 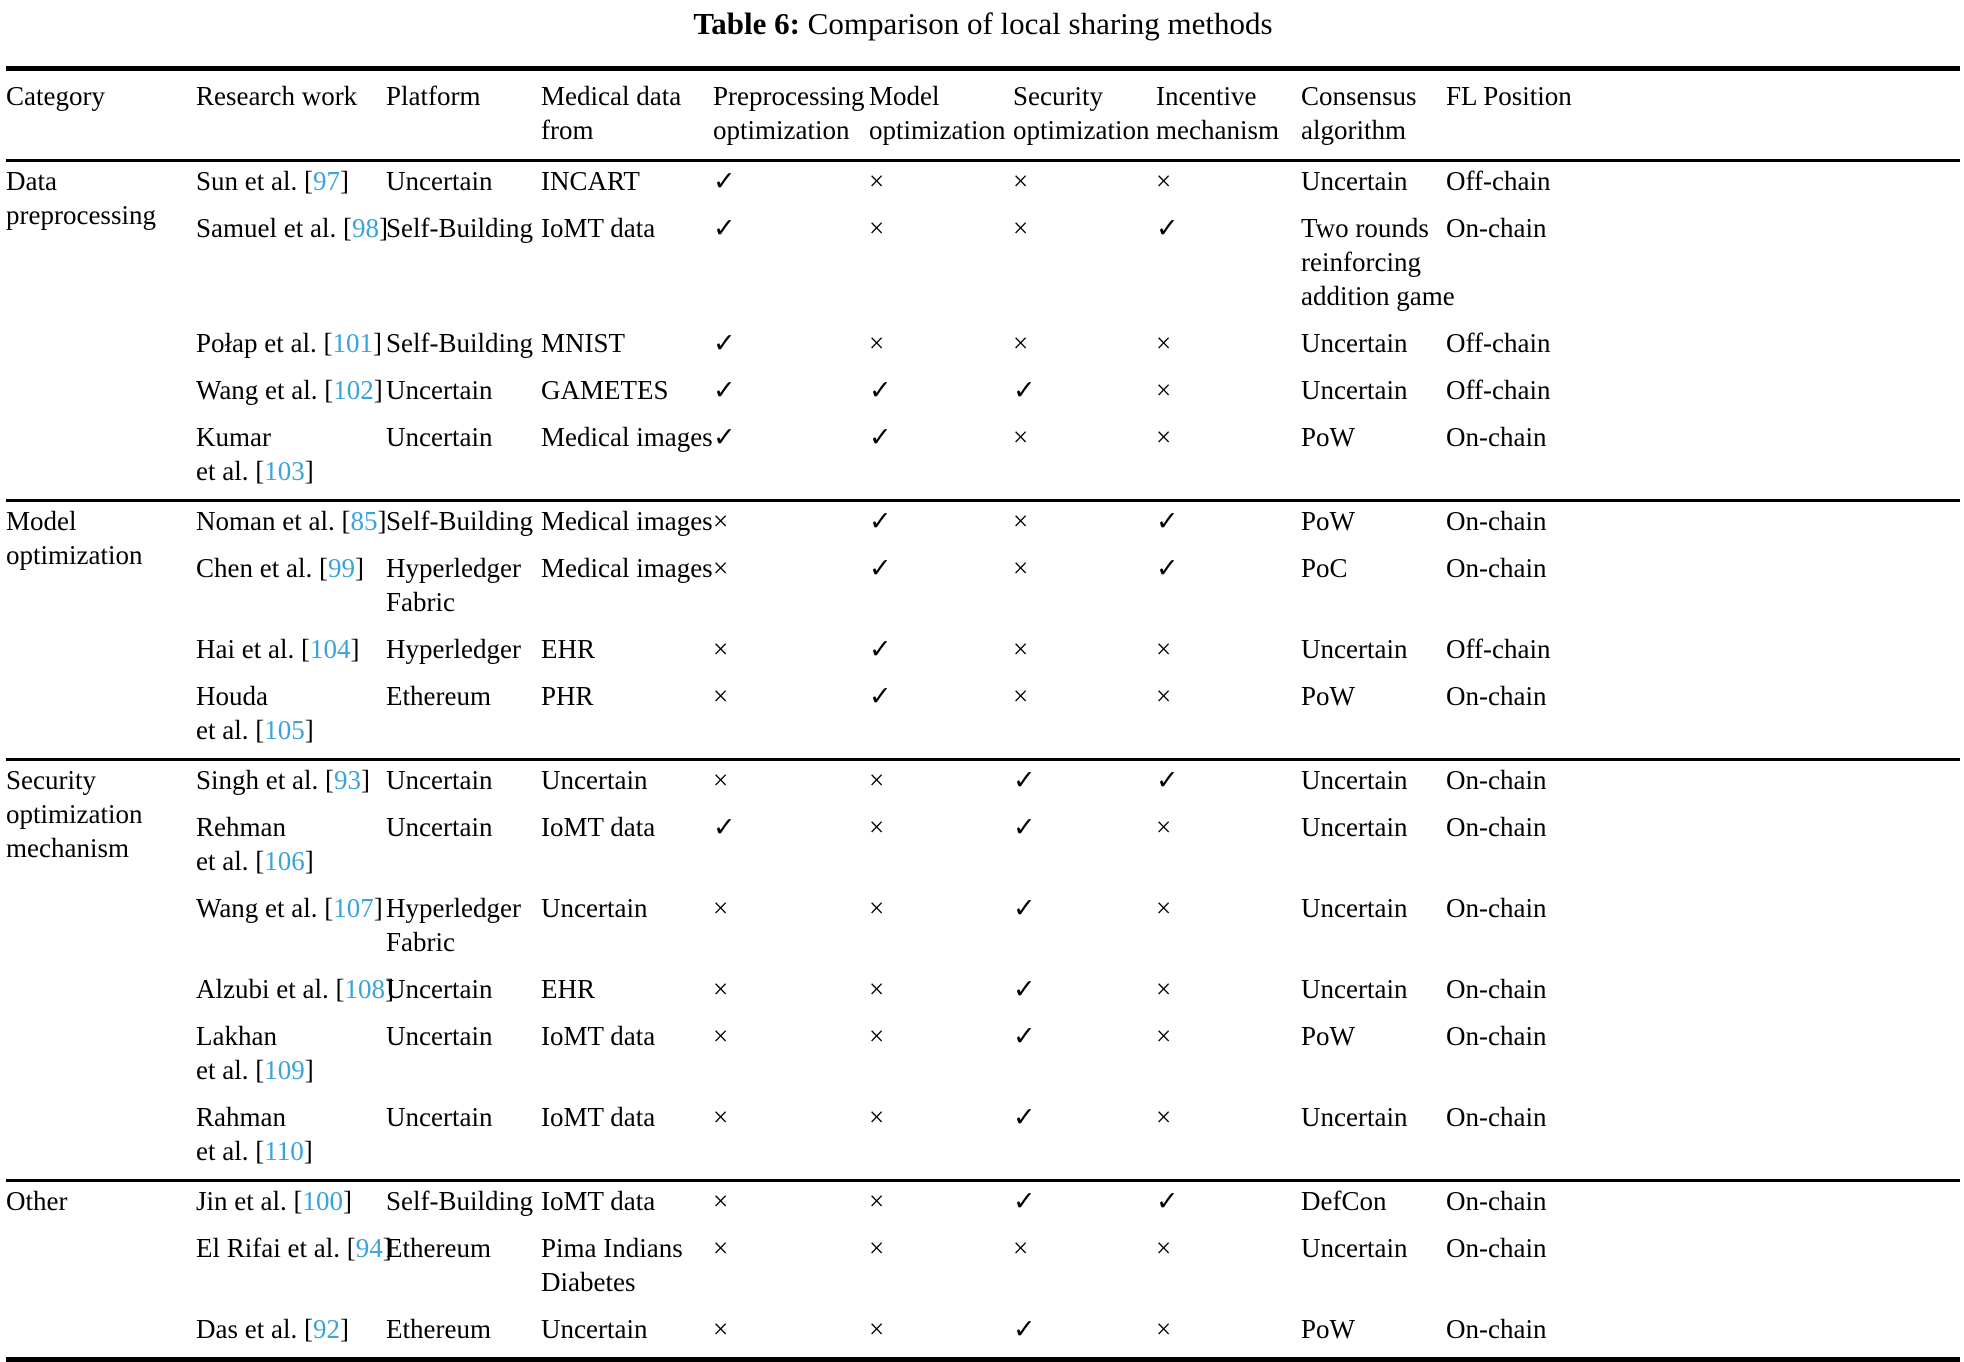 I want to click on category-cell: Other, so click(x=37, y=1201).